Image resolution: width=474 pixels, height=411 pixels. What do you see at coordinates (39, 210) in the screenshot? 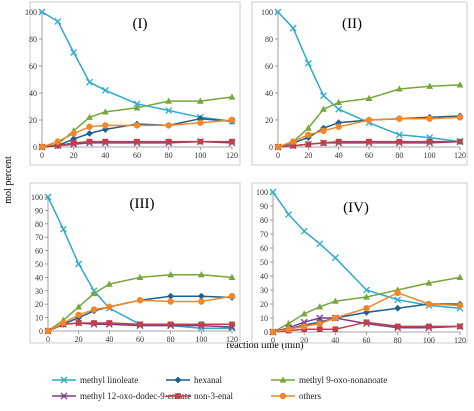
I see `y-tick-label: 90` at bounding box center [39, 210].